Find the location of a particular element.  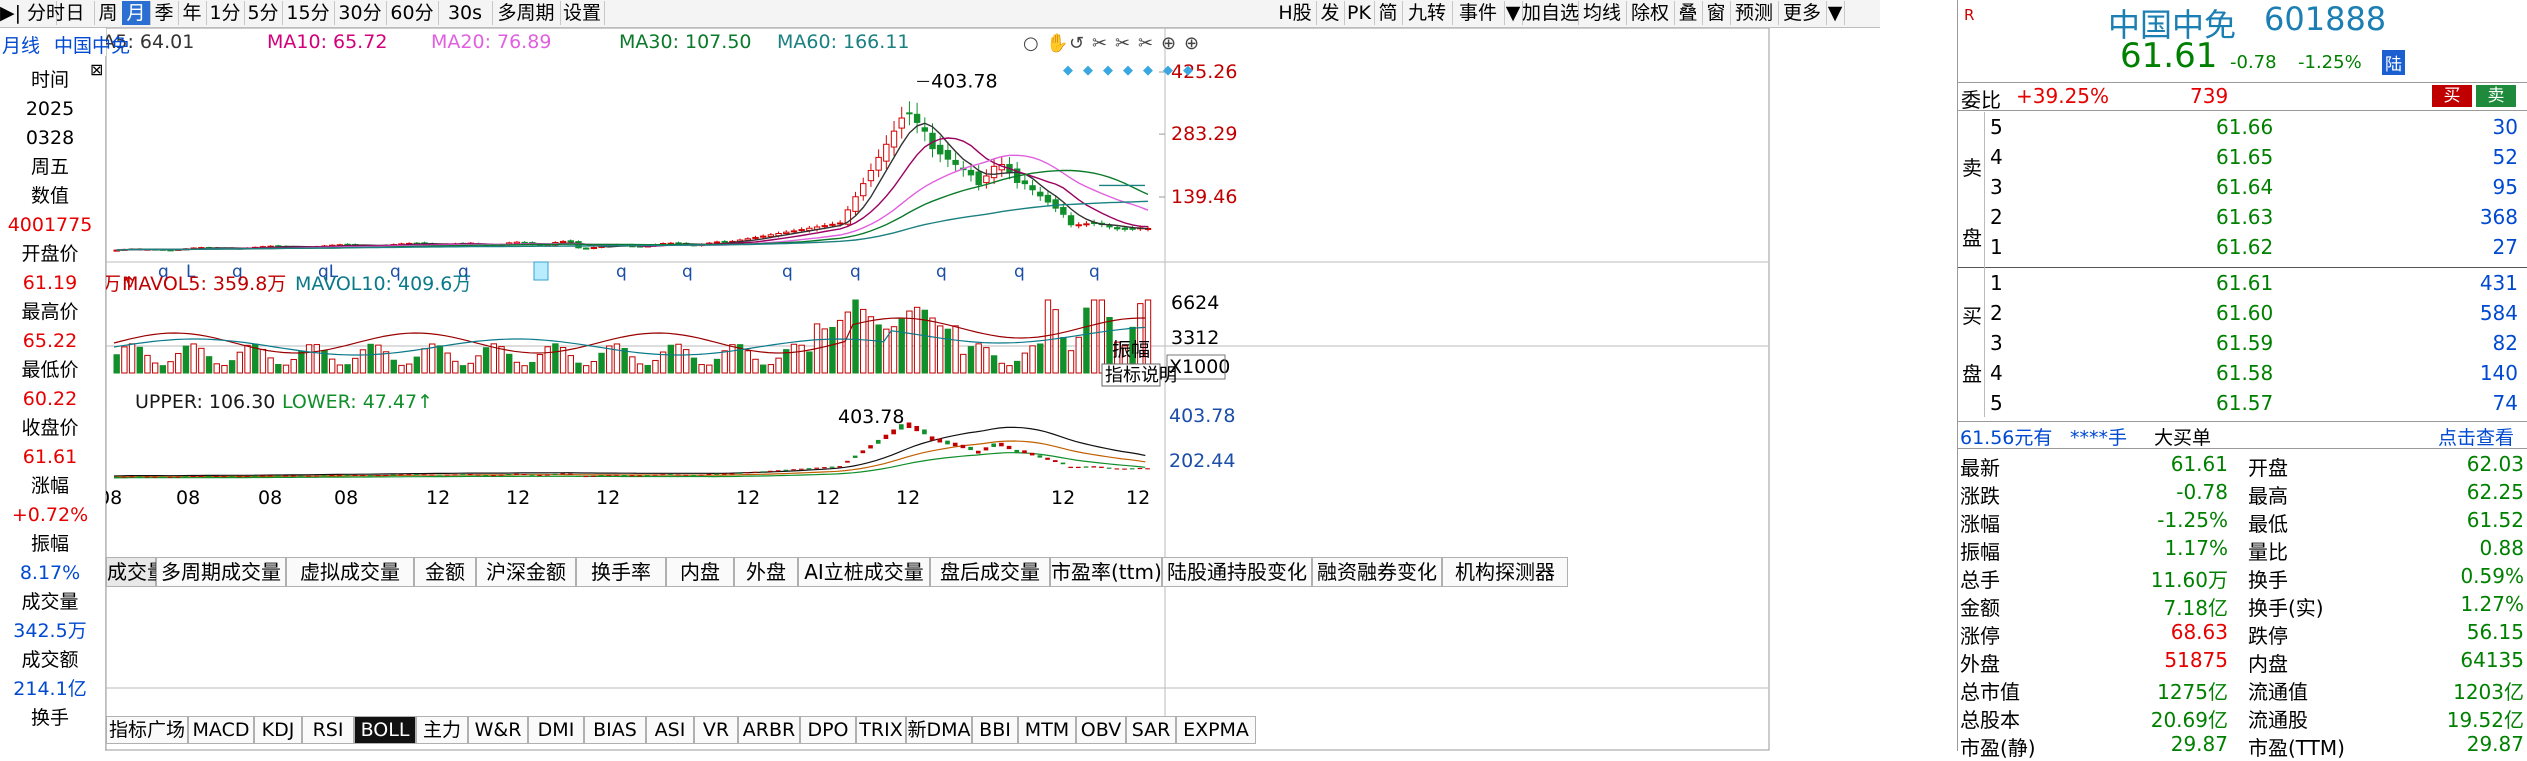

sub-tab-8: AI立桩成交量 is located at coordinates (864, 572).